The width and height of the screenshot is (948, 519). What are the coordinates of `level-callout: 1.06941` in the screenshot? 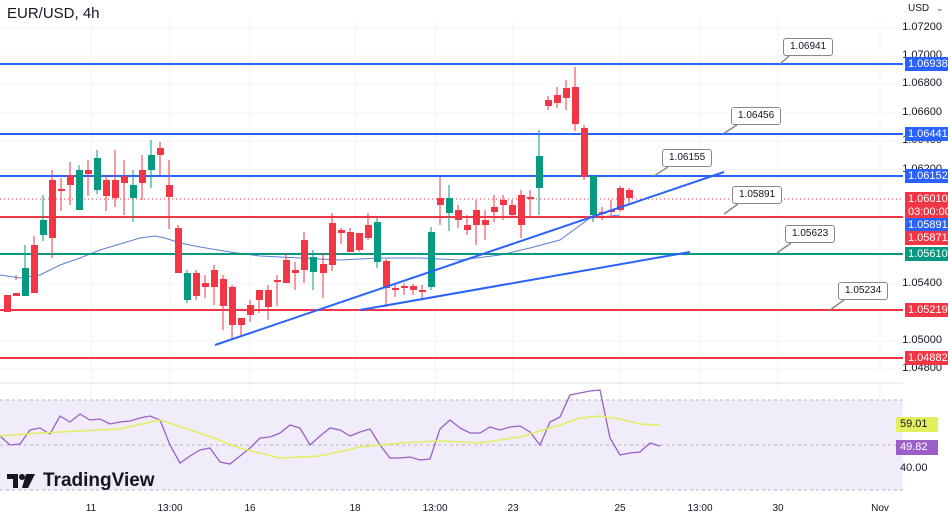 It's located at (808, 47).